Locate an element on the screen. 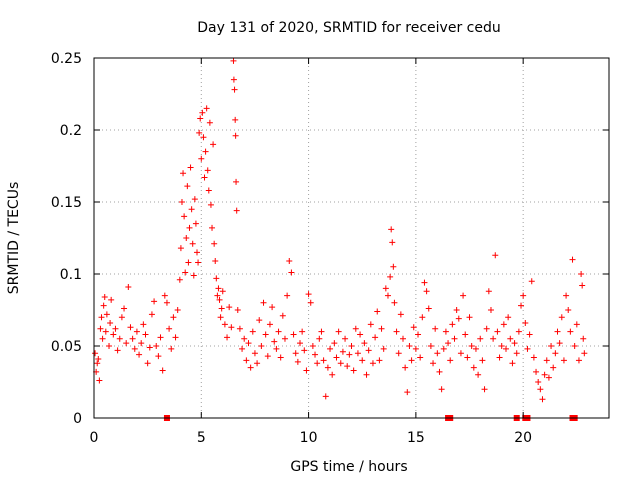 This screenshot has height=480, width=640. x-tick-label: 15 is located at coordinates (416, 438).